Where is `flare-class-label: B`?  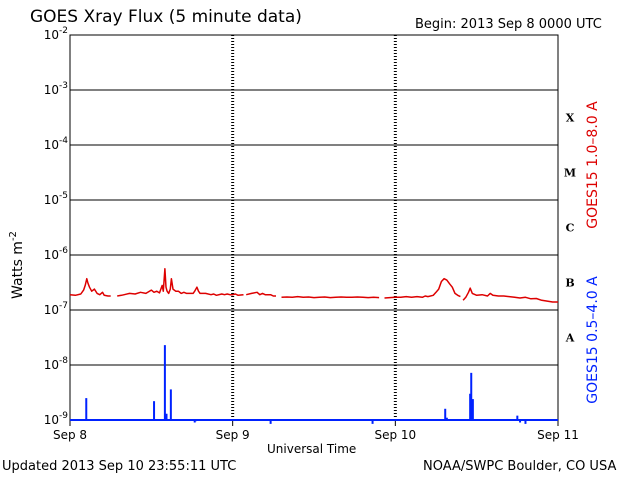 flare-class-label: B is located at coordinates (569, 283).